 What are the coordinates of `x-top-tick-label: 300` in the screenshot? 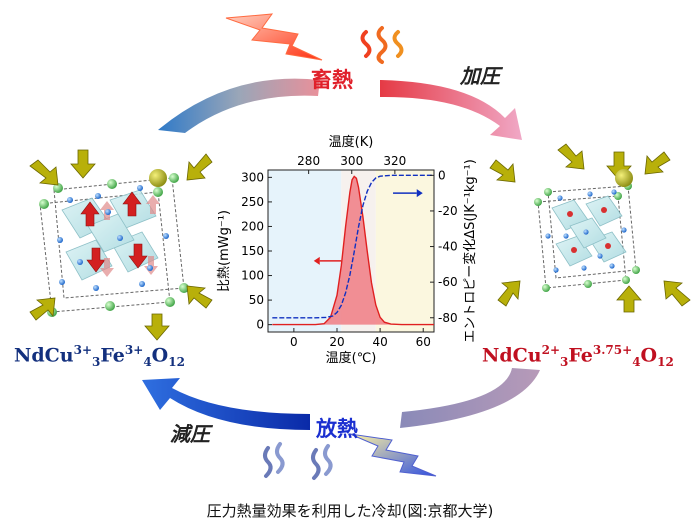 It's located at (351, 161).